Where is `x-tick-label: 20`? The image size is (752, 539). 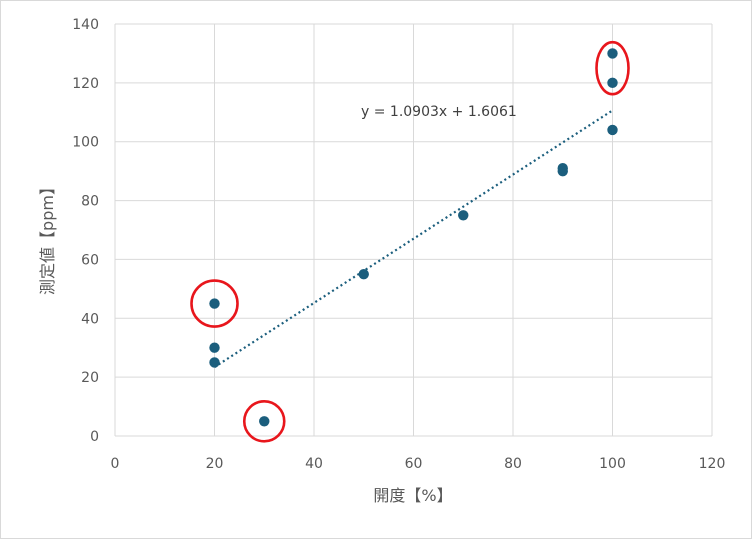 x-tick-label: 20 is located at coordinates (215, 464).